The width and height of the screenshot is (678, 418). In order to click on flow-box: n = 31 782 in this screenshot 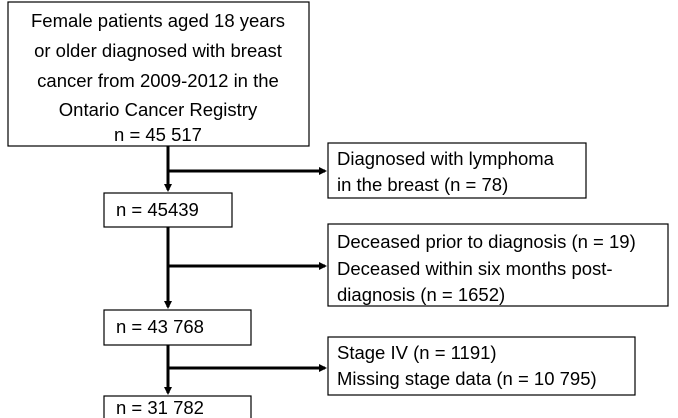, I will do `click(177, 406)`.